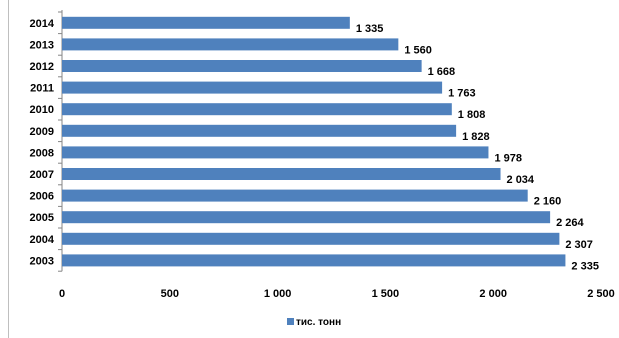 The width and height of the screenshot is (619, 338). Describe the element at coordinates (476, 137) in the screenshot. I see `data-label: 1 828` at that location.